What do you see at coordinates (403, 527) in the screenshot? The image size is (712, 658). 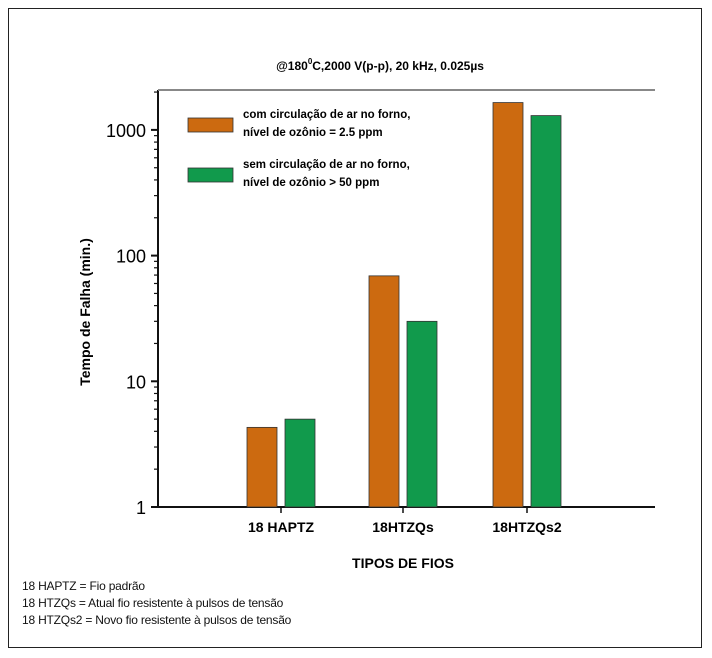 I see `x-tick-label: 18HTZQs` at bounding box center [403, 527].